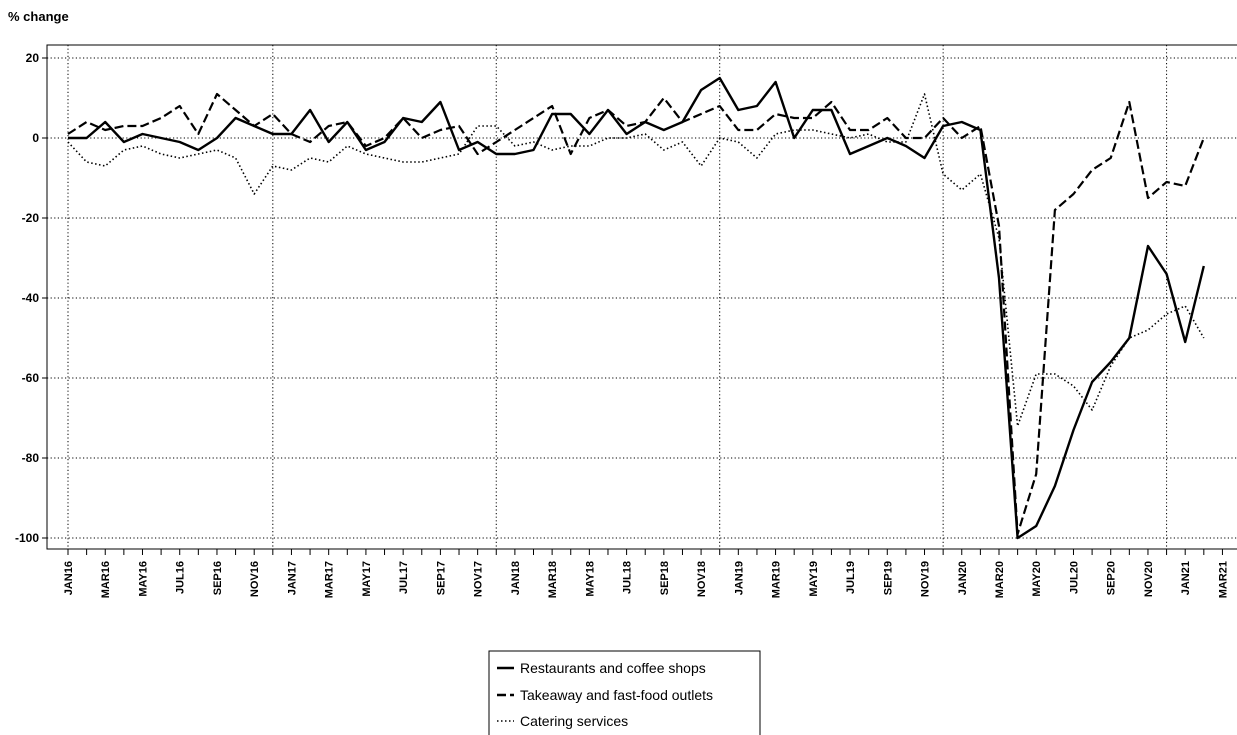 This screenshot has width=1237, height=735. I want to click on x-tick-label: MAY18, so click(590, 579).